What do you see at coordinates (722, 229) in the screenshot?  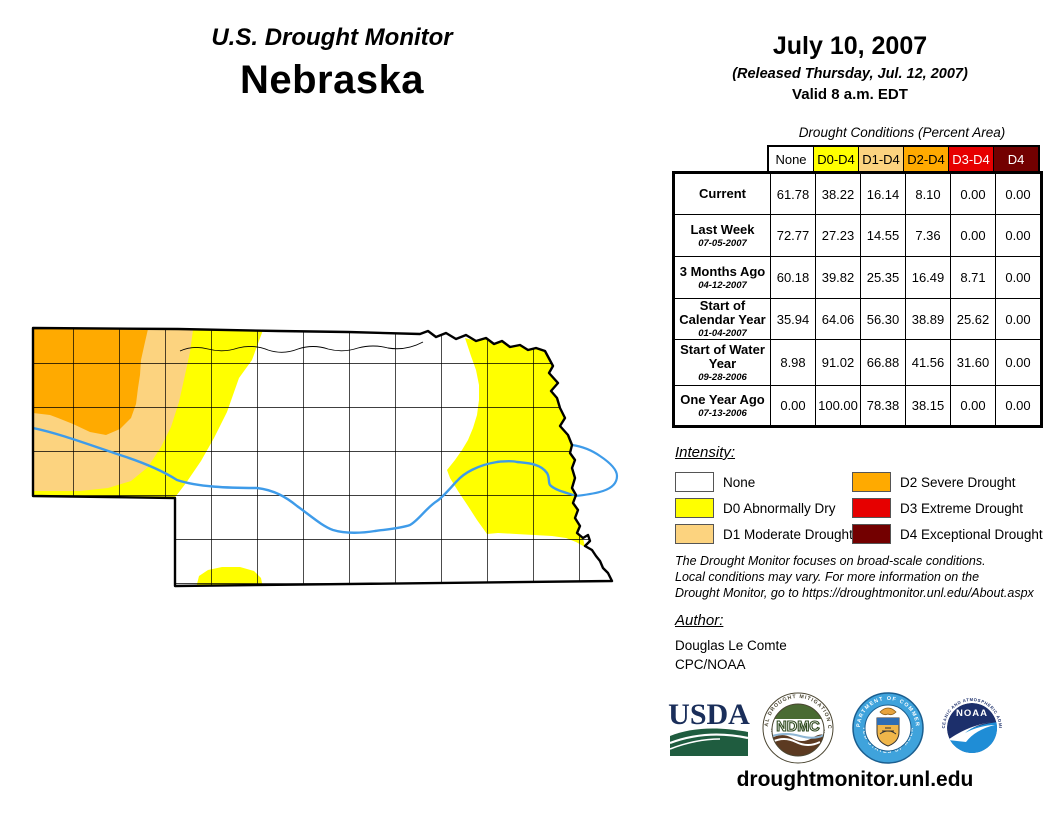 I see `row-label: Last Week` at bounding box center [722, 229].